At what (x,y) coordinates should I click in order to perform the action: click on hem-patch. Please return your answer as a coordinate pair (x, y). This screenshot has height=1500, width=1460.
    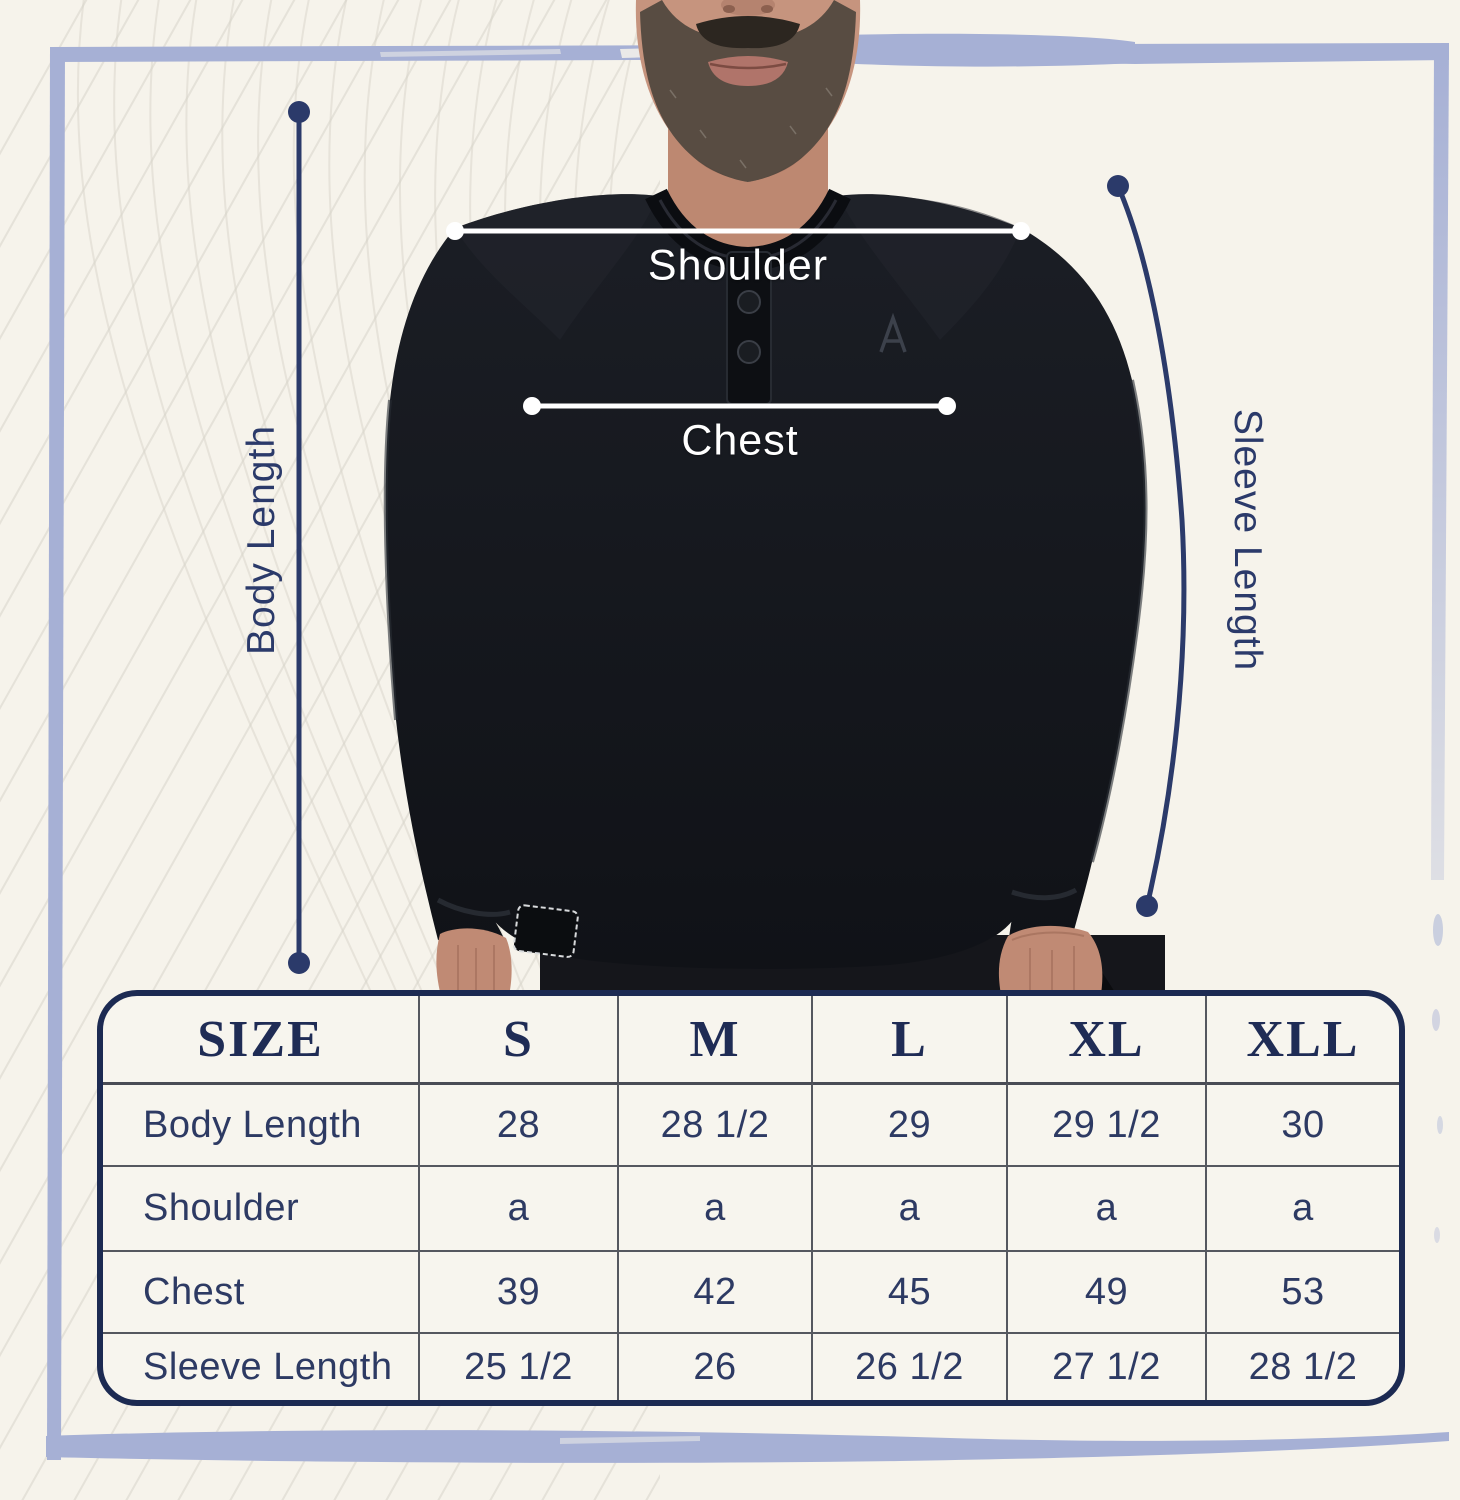
    Looking at the image, I should click on (545, 931).